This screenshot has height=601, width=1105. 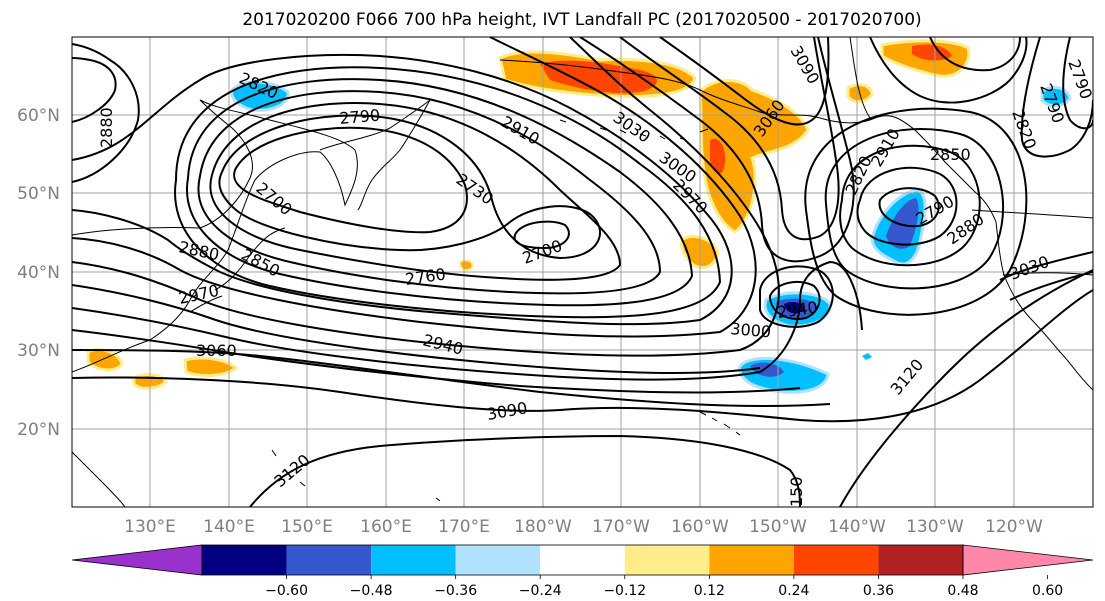 What do you see at coordinates (902, 223) in the screenshot?
I see `negative-anomaly-gulf-low-core` at bounding box center [902, 223].